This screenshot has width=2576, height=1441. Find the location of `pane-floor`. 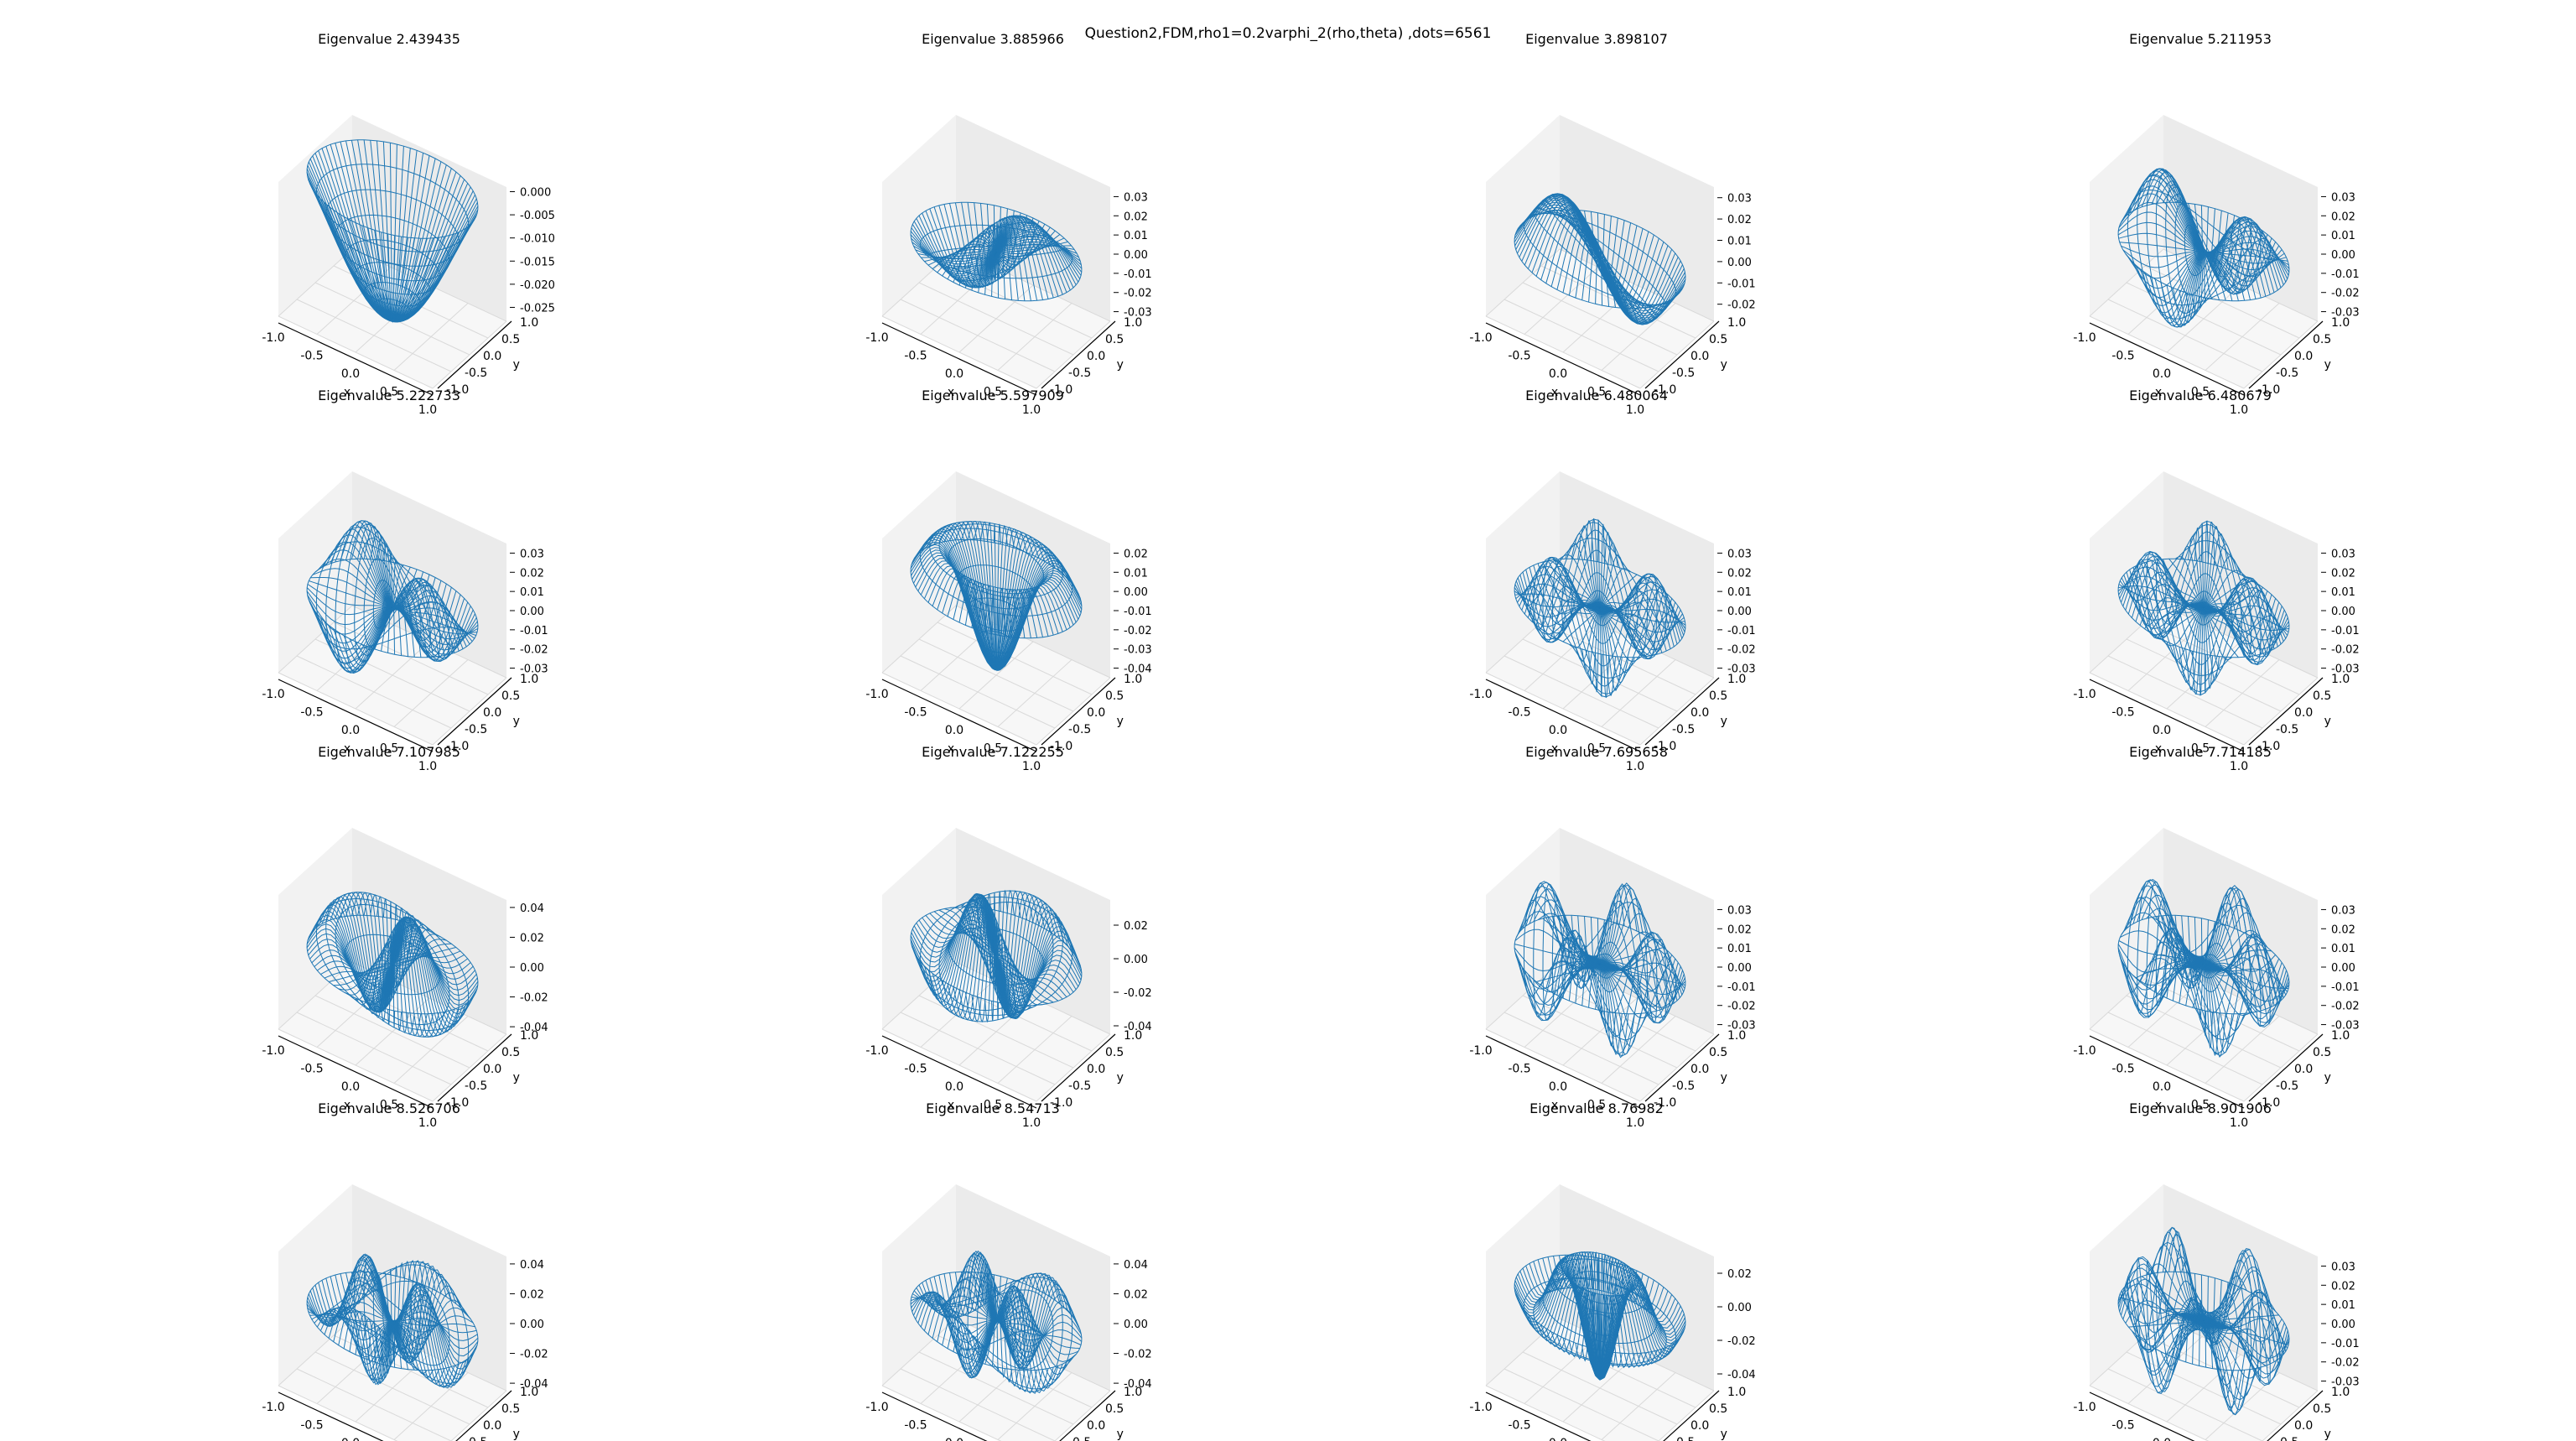

pane-floor is located at coordinates (996, 1380).